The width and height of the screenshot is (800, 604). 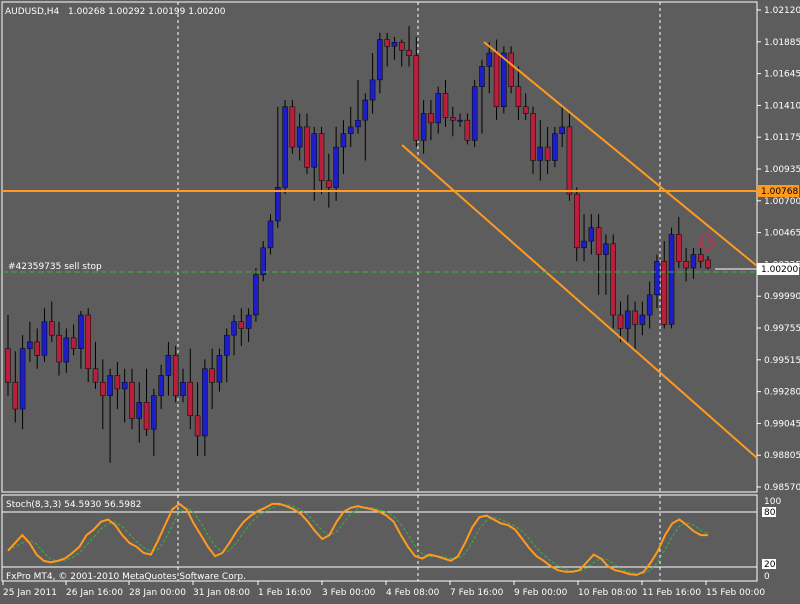 What do you see at coordinates (607, 593) in the screenshot?
I see `time-tick-label: 10 Feb 08:00` at bounding box center [607, 593].